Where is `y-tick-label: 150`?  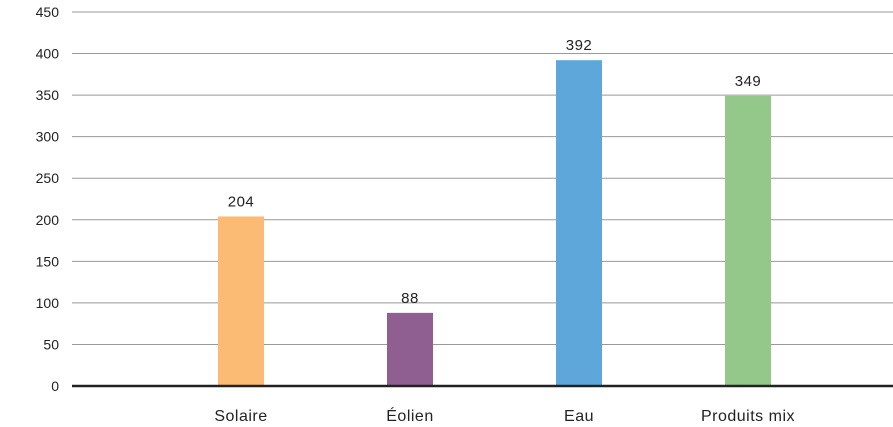 y-tick-label: 150 is located at coordinates (48, 261).